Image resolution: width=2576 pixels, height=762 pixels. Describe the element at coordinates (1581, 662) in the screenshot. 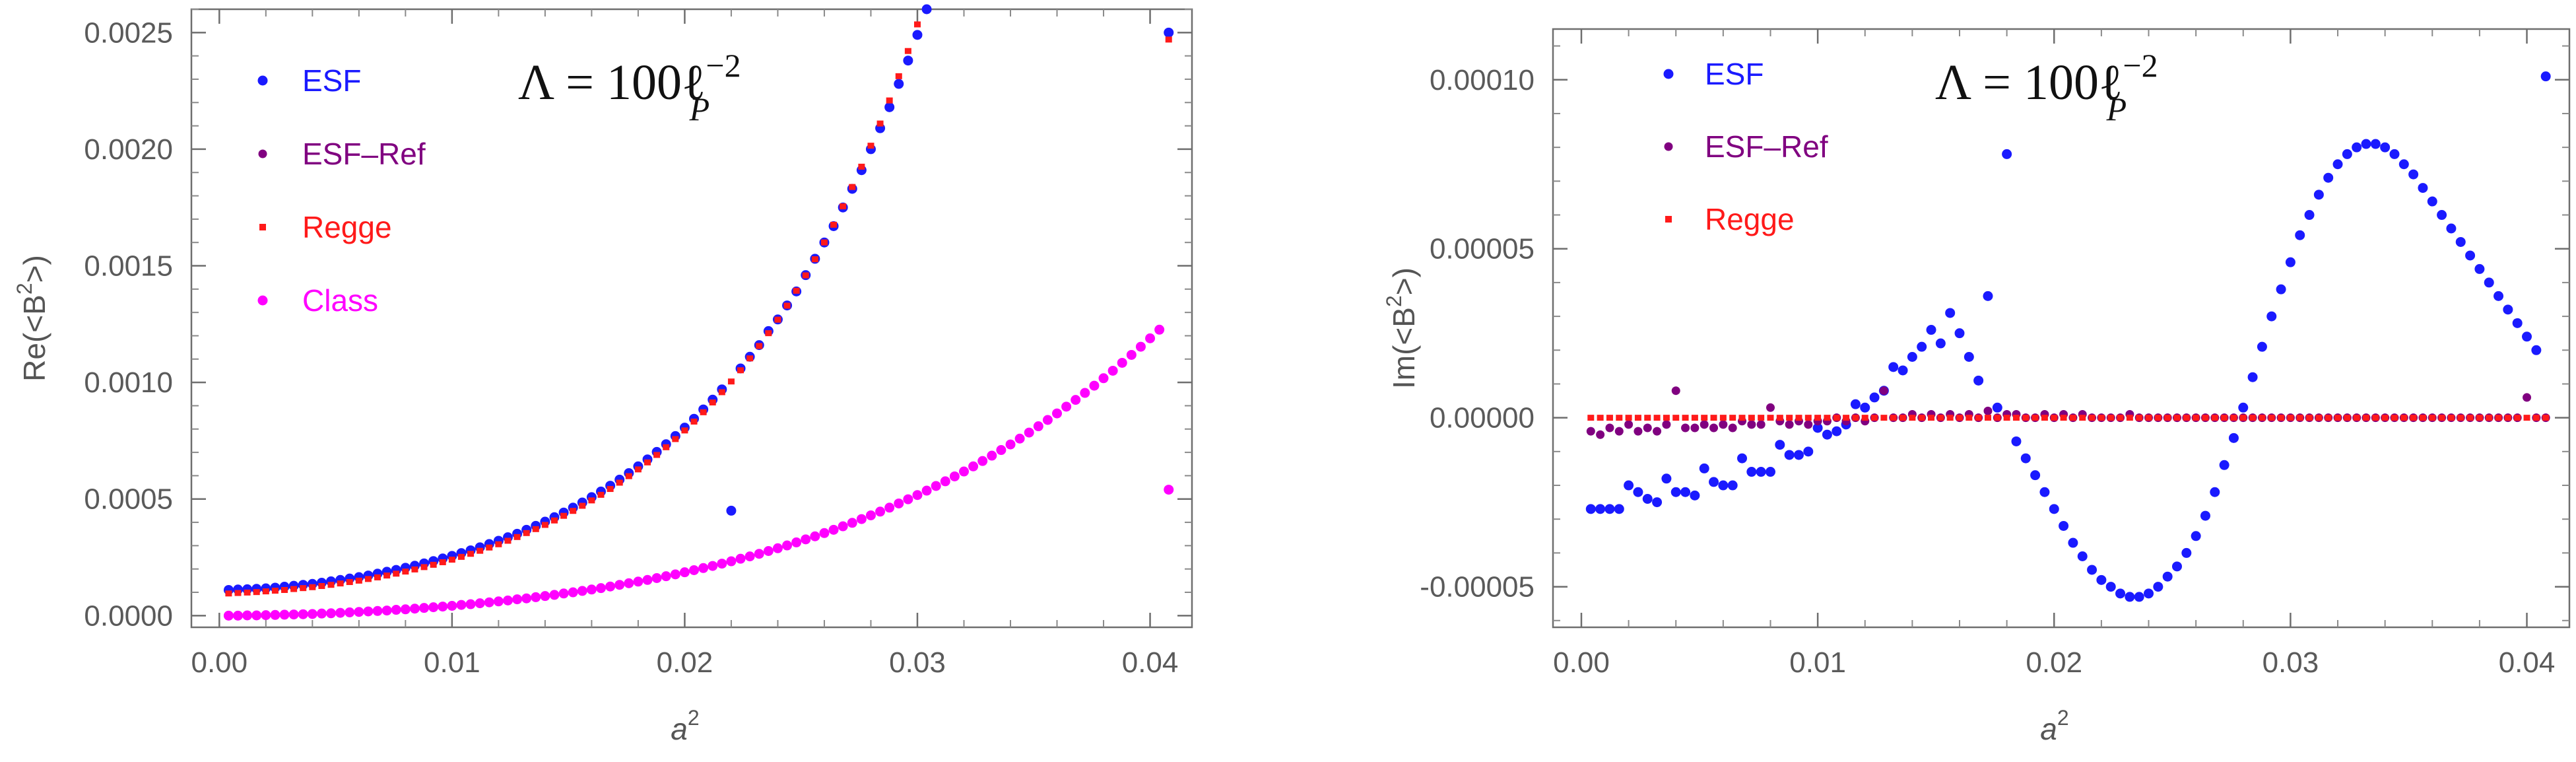

I see `x-tick-label: 0.00` at that location.